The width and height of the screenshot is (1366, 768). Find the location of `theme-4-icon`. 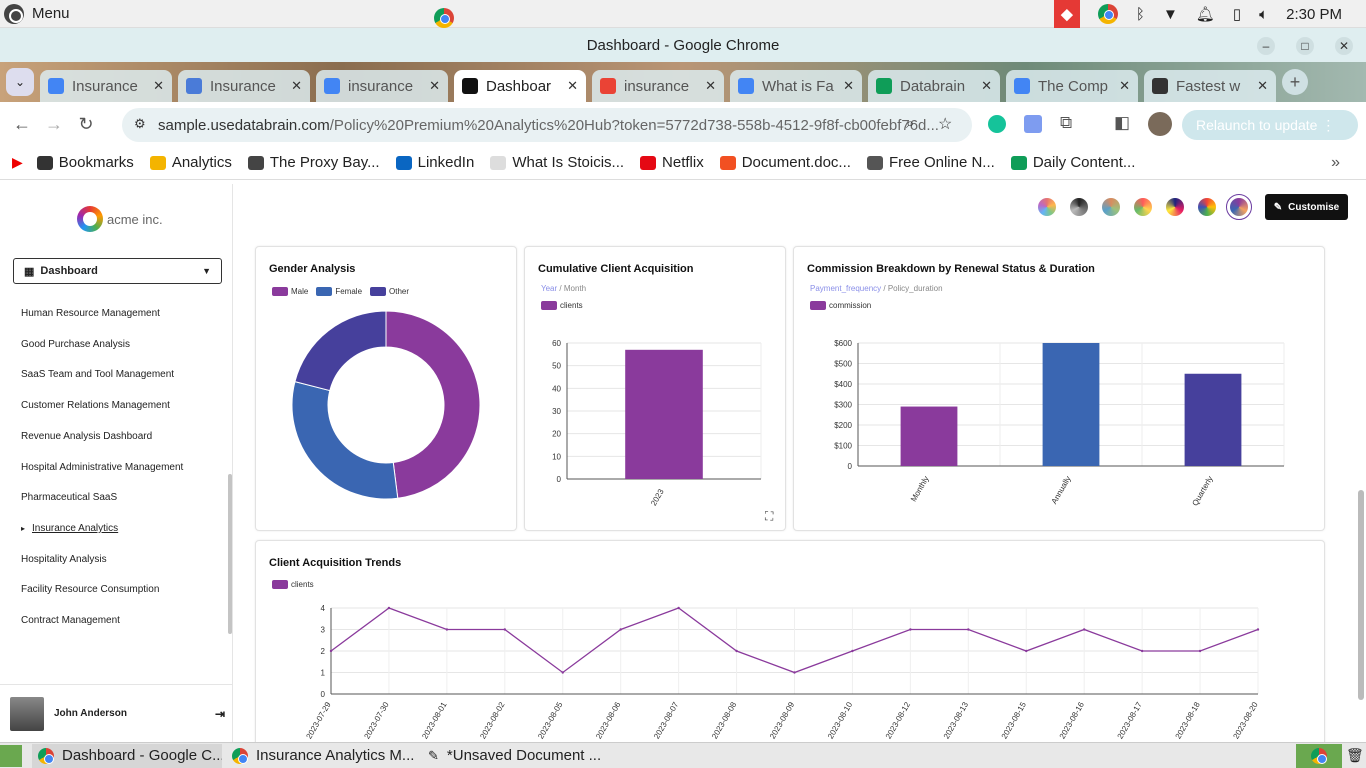

theme-4-icon is located at coordinates (1143, 207).